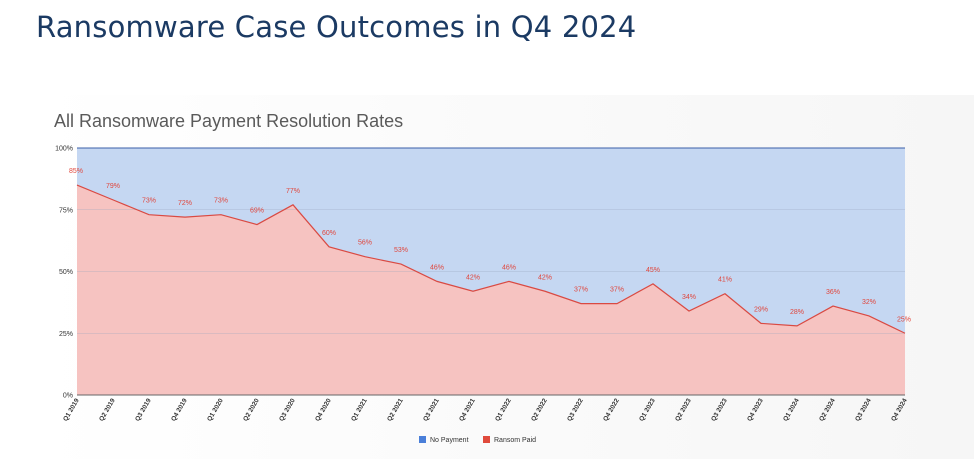 This screenshot has height=459, width=974. I want to click on data-label: 77%, so click(293, 191).